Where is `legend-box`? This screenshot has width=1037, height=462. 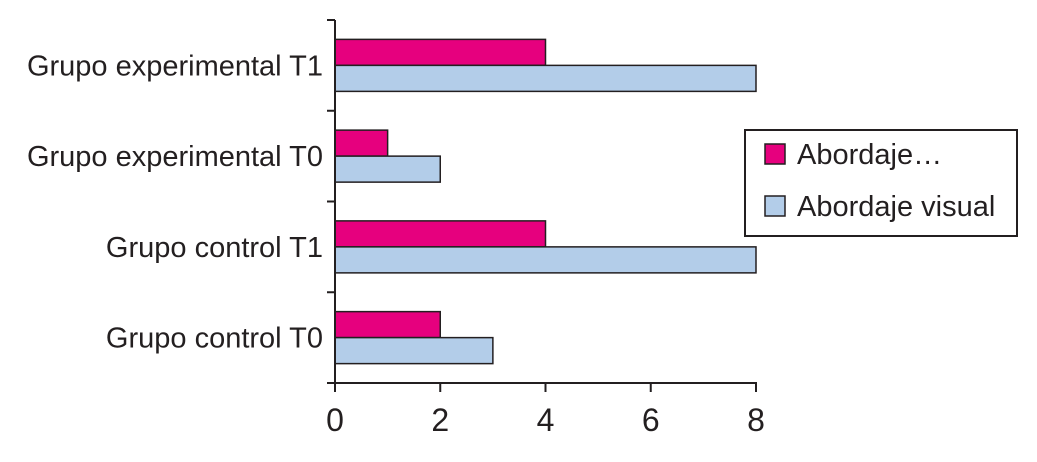
legend-box is located at coordinates (881, 183).